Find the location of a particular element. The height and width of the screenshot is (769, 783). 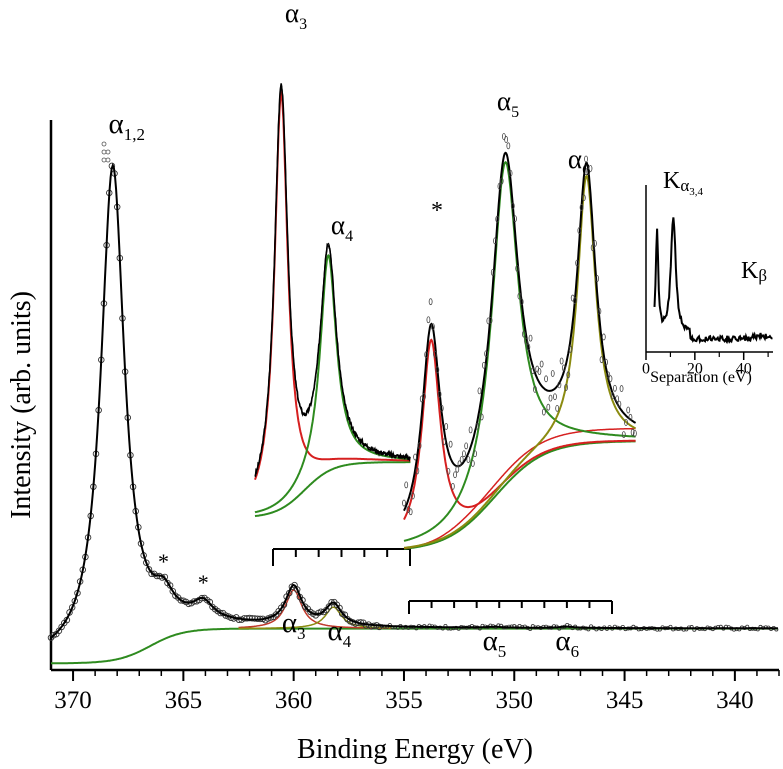

peak-label-3: α3 is located at coordinates (294, 625).